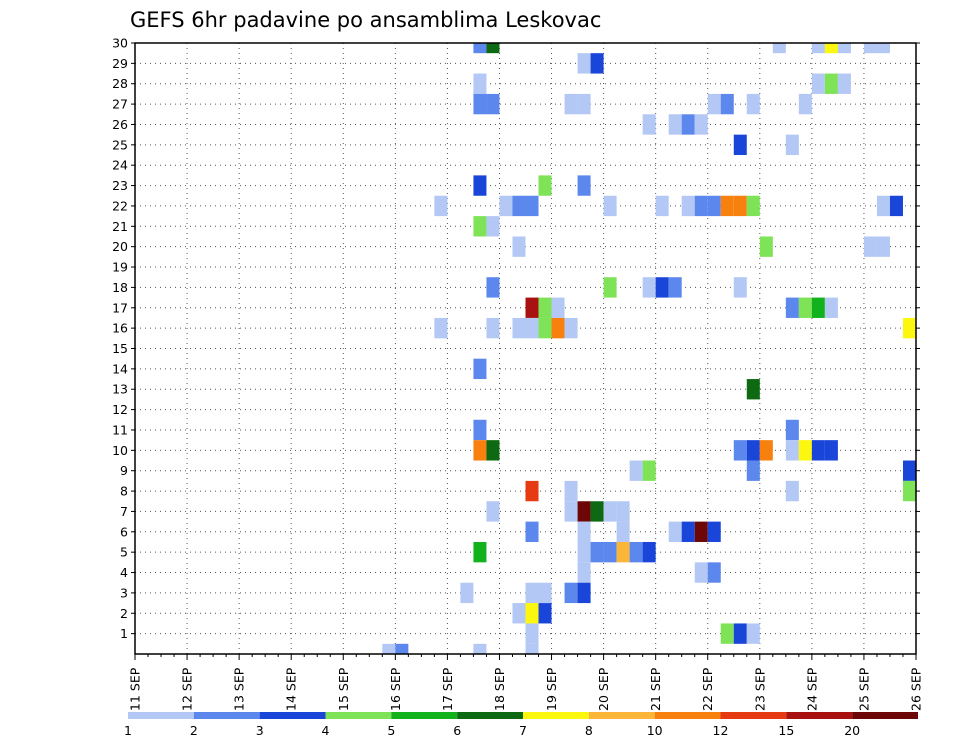 This screenshot has width=960, height=742. I want to click on y-tick-label: 10, so click(120, 450).